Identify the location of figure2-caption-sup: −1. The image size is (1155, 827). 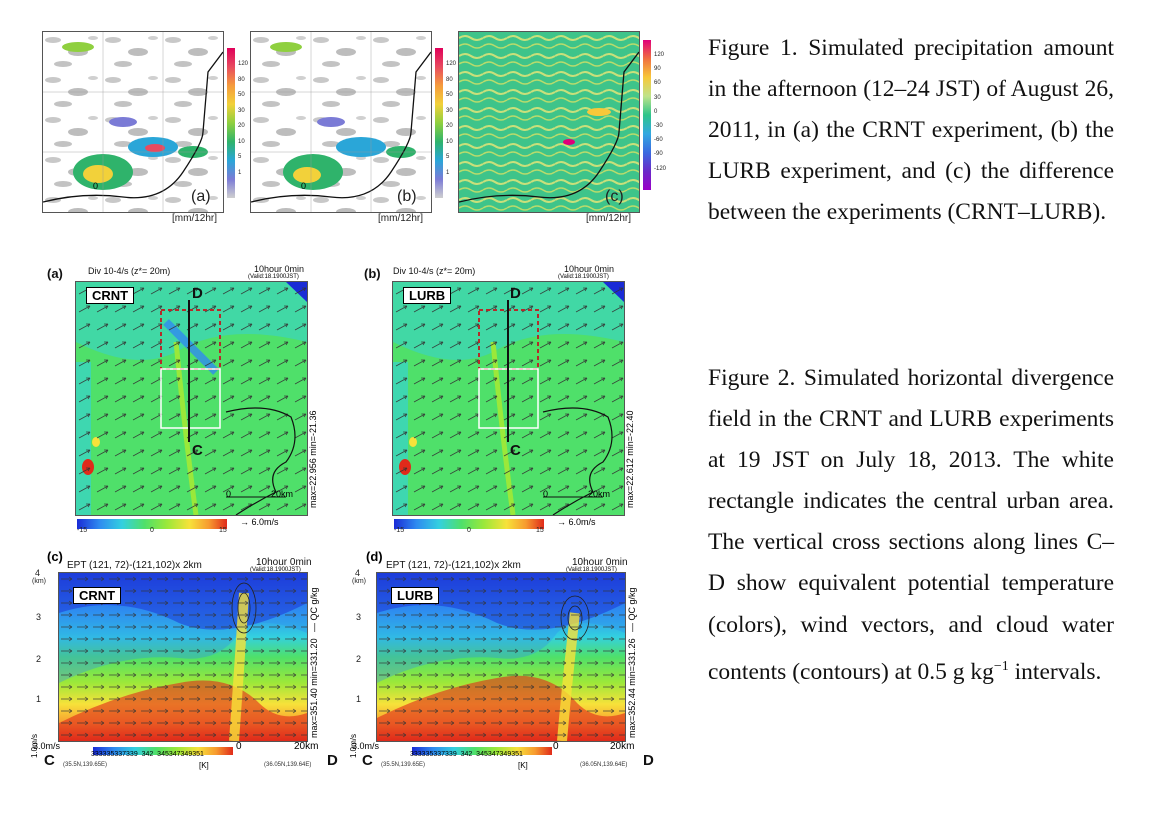
(1001, 666).